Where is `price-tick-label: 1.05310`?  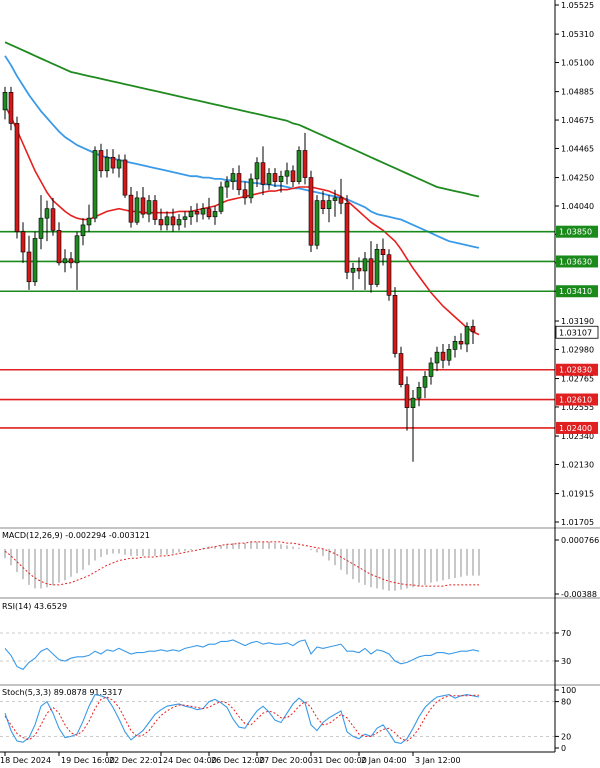 price-tick-label: 1.05310 is located at coordinates (577, 34).